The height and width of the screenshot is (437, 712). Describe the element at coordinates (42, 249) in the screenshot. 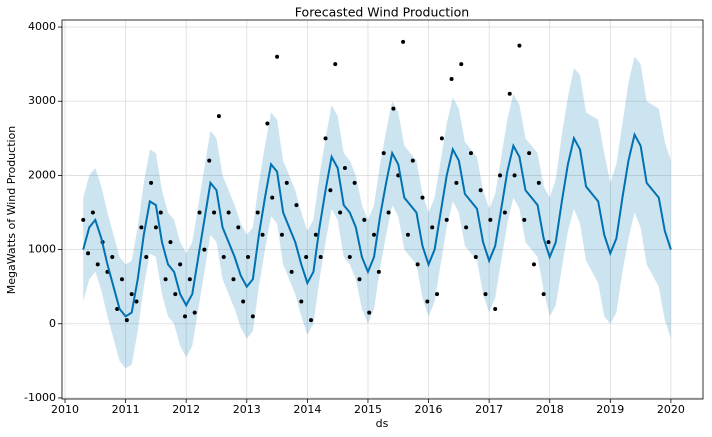

I see `y-tick-label: 1000` at that location.